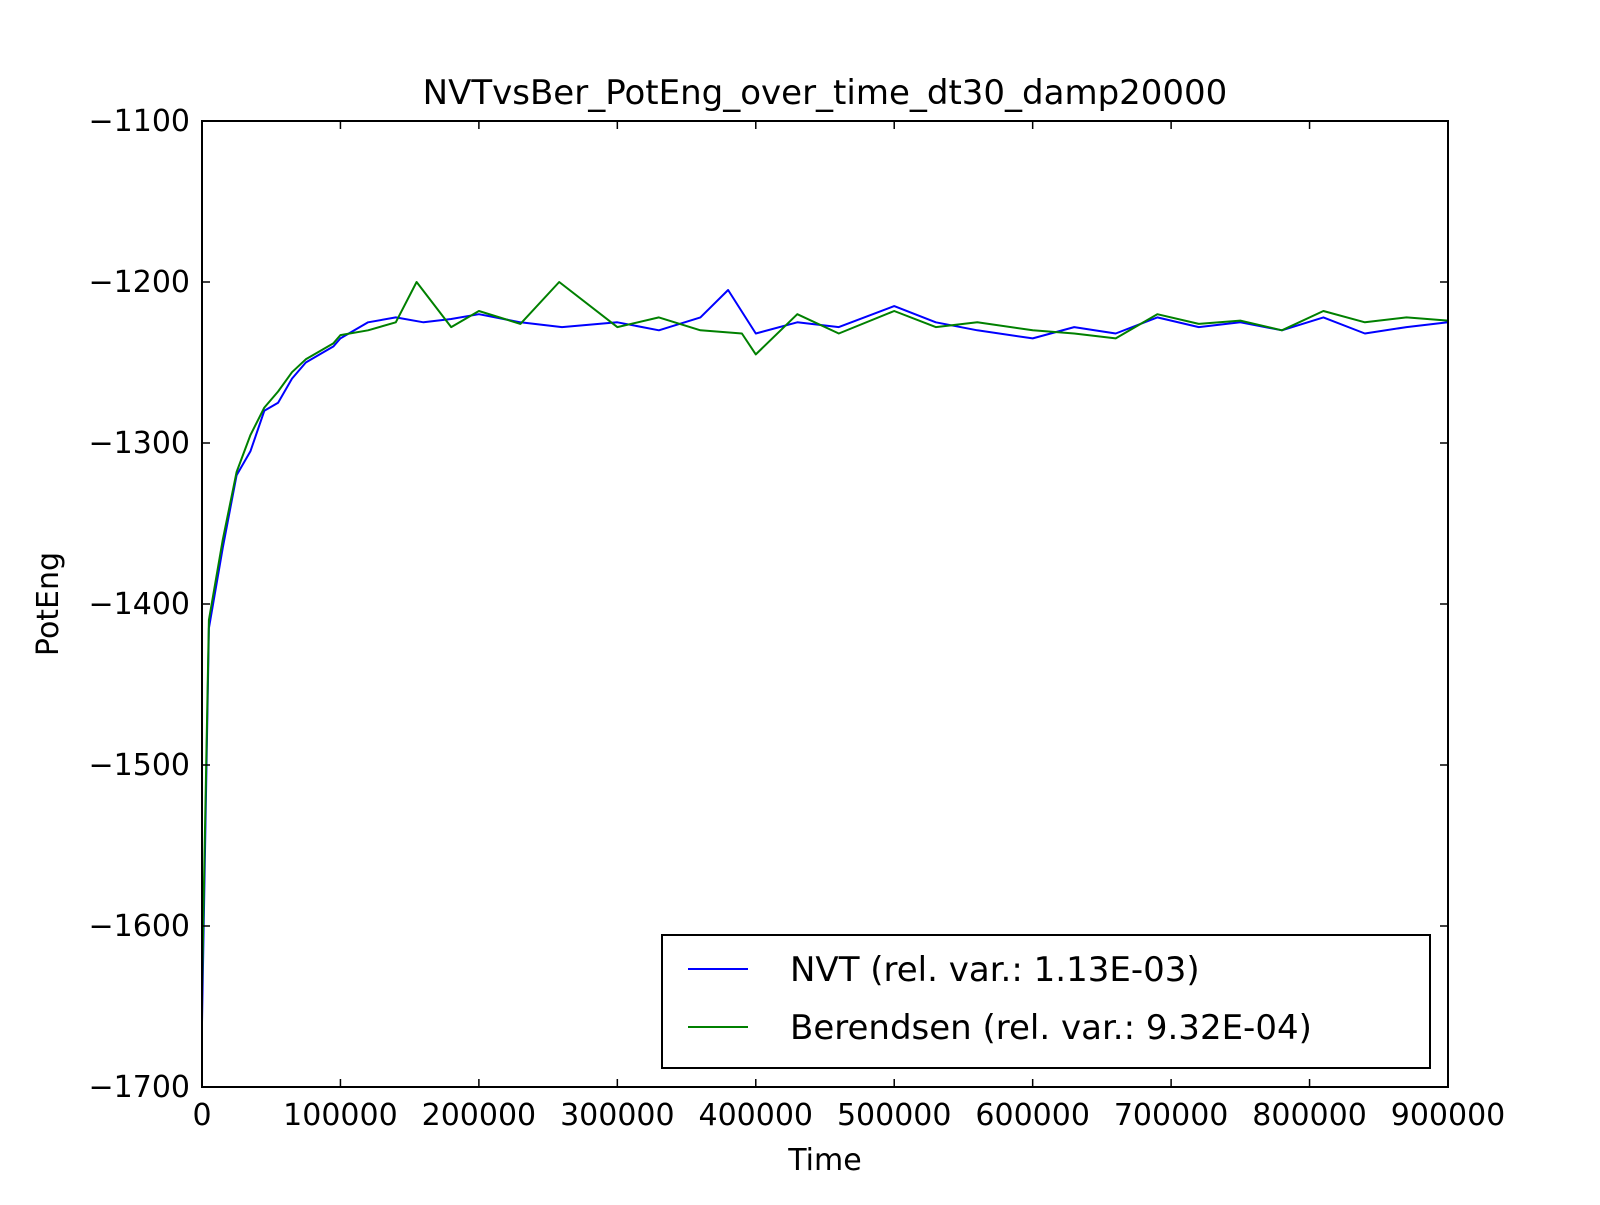 Image resolution: width=1600 pixels, height=1205 pixels. What do you see at coordinates (1171, 1115) in the screenshot?
I see `x-tick-label: 700000` at bounding box center [1171, 1115].